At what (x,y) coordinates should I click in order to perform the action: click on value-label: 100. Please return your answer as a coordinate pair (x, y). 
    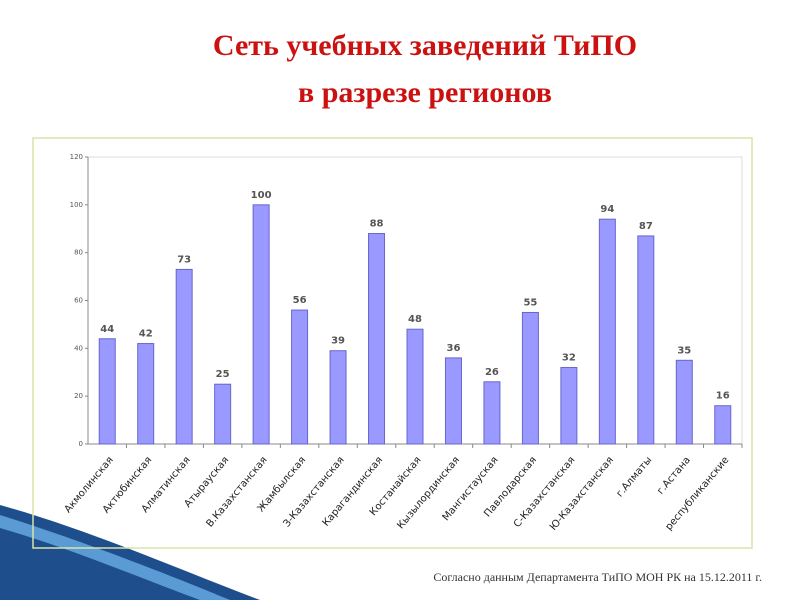
    Looking at the image, I should click on (261, 195).